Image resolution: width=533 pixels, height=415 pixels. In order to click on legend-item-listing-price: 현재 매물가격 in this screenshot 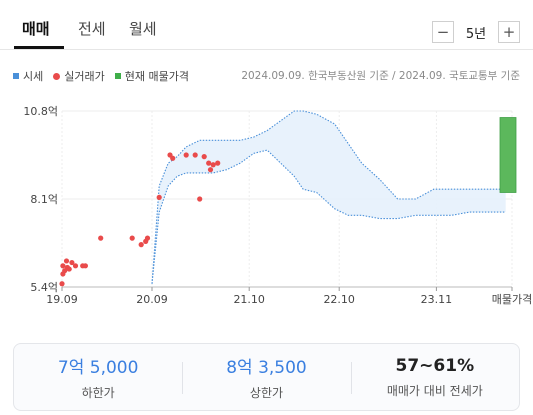, I will do `click(151, 76)`.